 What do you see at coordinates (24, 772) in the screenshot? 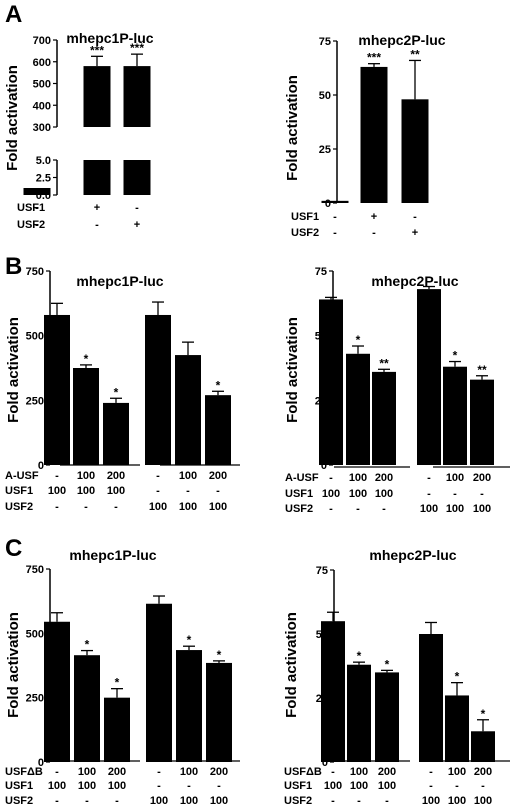
I see `c5-condition-label-0: USFΔB` at bounding box center [24, 772].